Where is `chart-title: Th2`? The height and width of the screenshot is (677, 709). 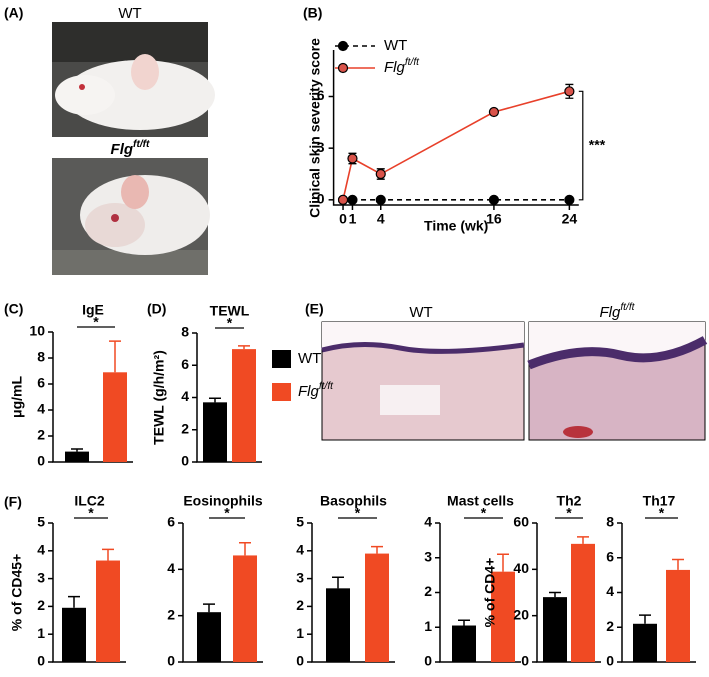 chart-title: Th2 is located at coordinates (569, 501).